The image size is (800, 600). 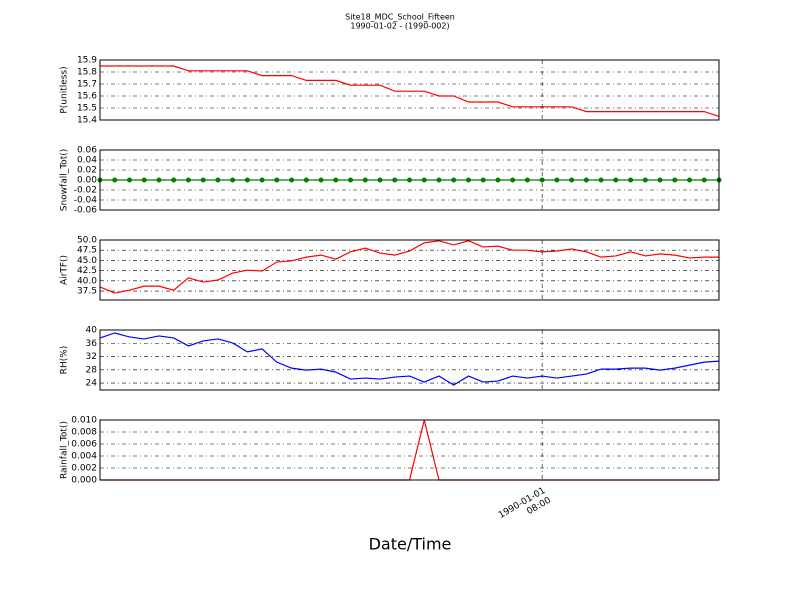 What do you see at coordinates (84, 469) in the screenshot?
I see `y-tick-label: 0.002` at bounding box center [84, 469].